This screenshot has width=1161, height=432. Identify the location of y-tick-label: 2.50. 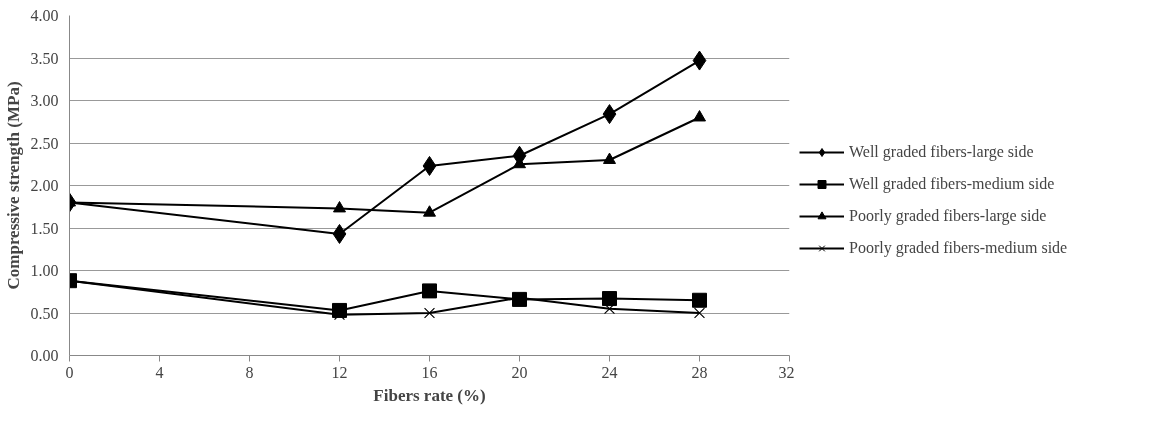
(44, 143).